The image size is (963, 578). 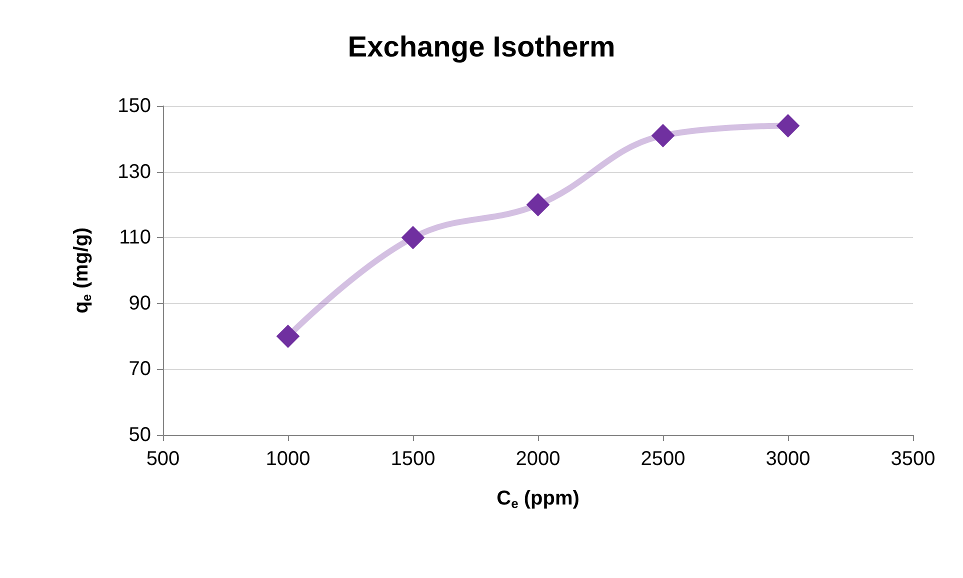 What do you see at coordinates (288, 459) in the screenshot?
I see `x-tick-label: 1000` at bounding box center [288, 459].